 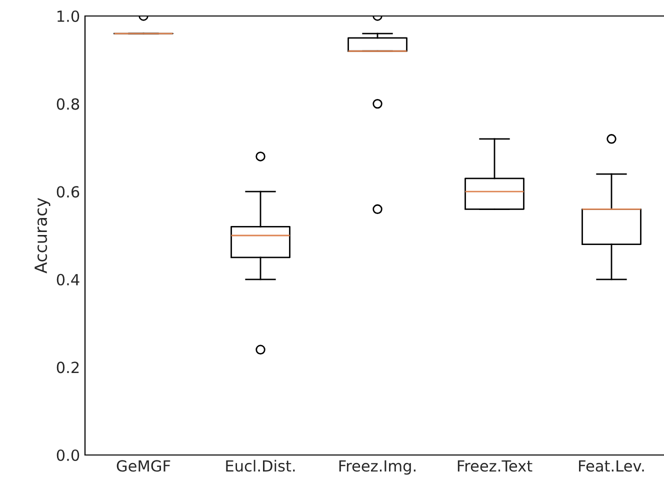 I want to click on x-tick-label: Feat.Lev., so click(x=611, y=466).